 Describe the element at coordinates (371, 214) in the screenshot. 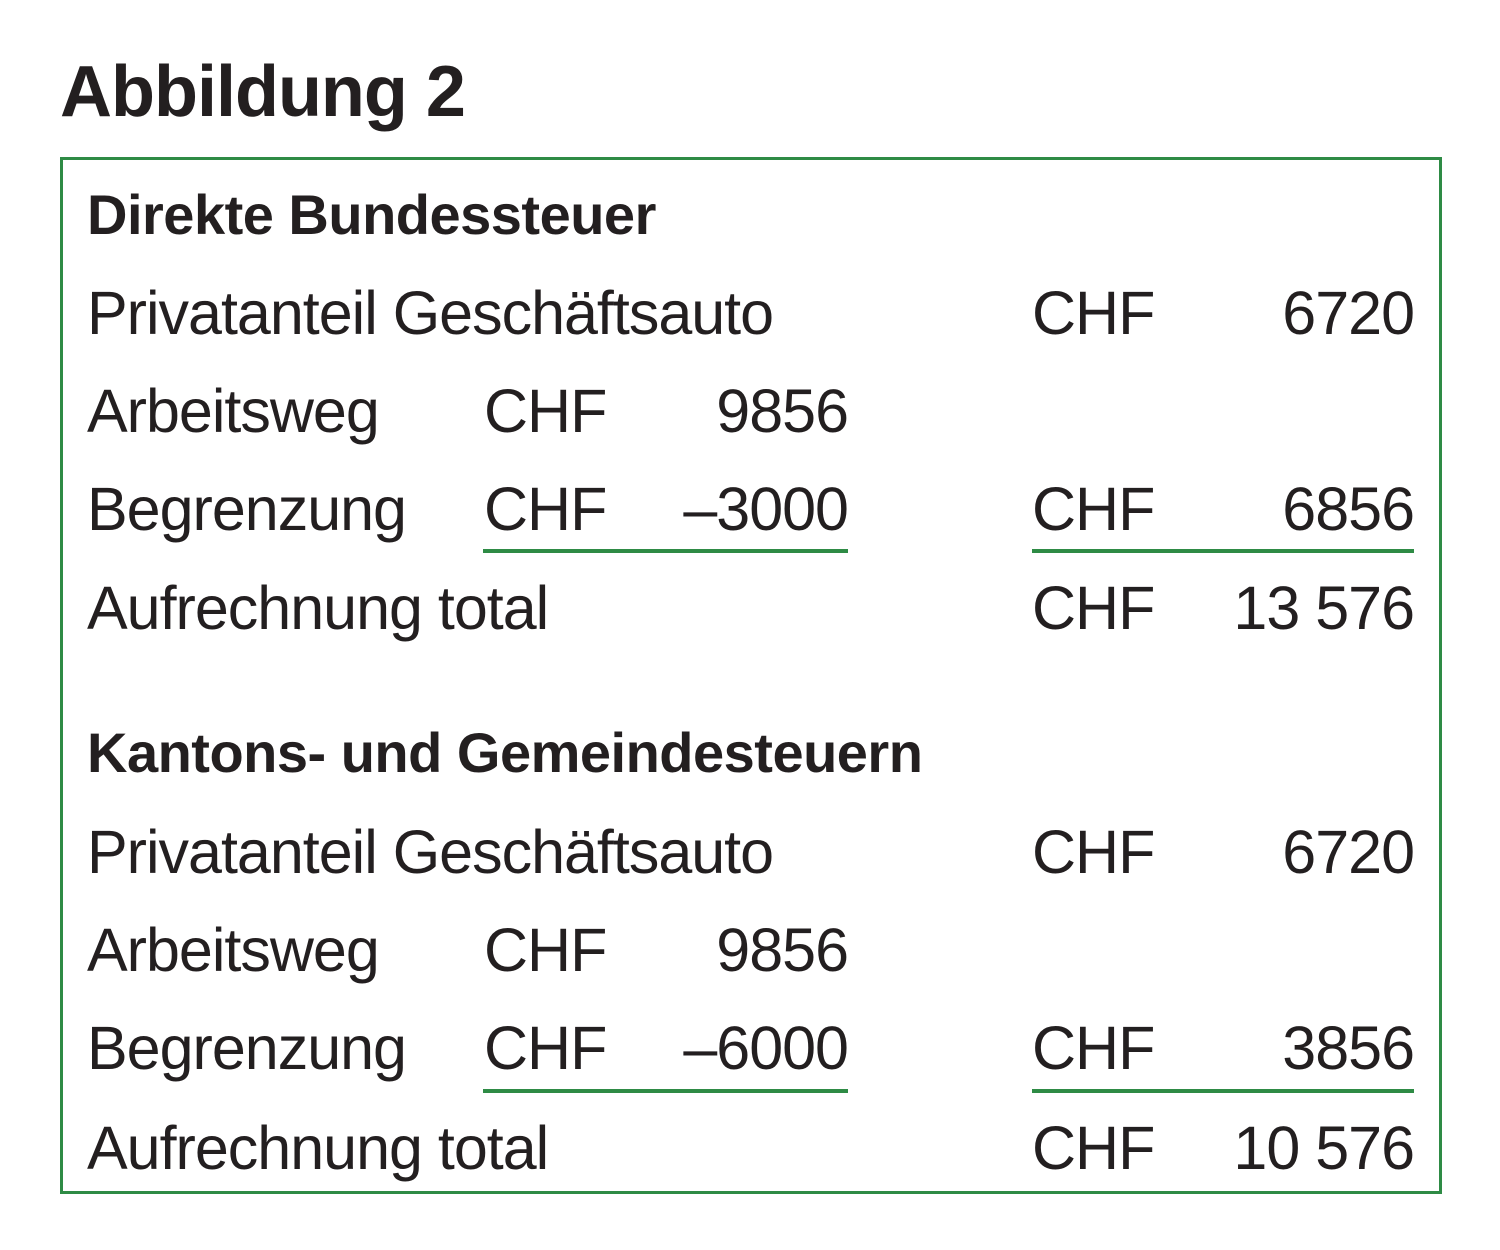

I see `section-heading-federal-tax: Direkte Bundessteuer` at that location.